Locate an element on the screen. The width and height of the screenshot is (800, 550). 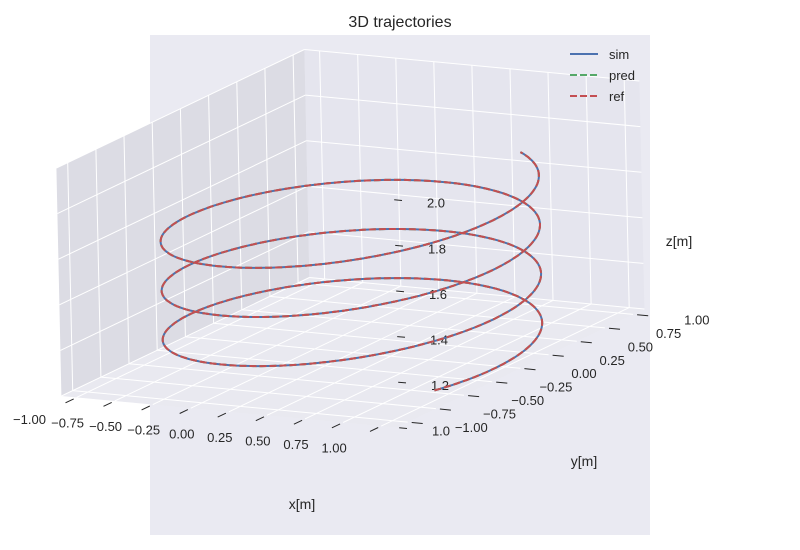
z-axis-tick-label: 1.0 is located at coordinates (441, 431).